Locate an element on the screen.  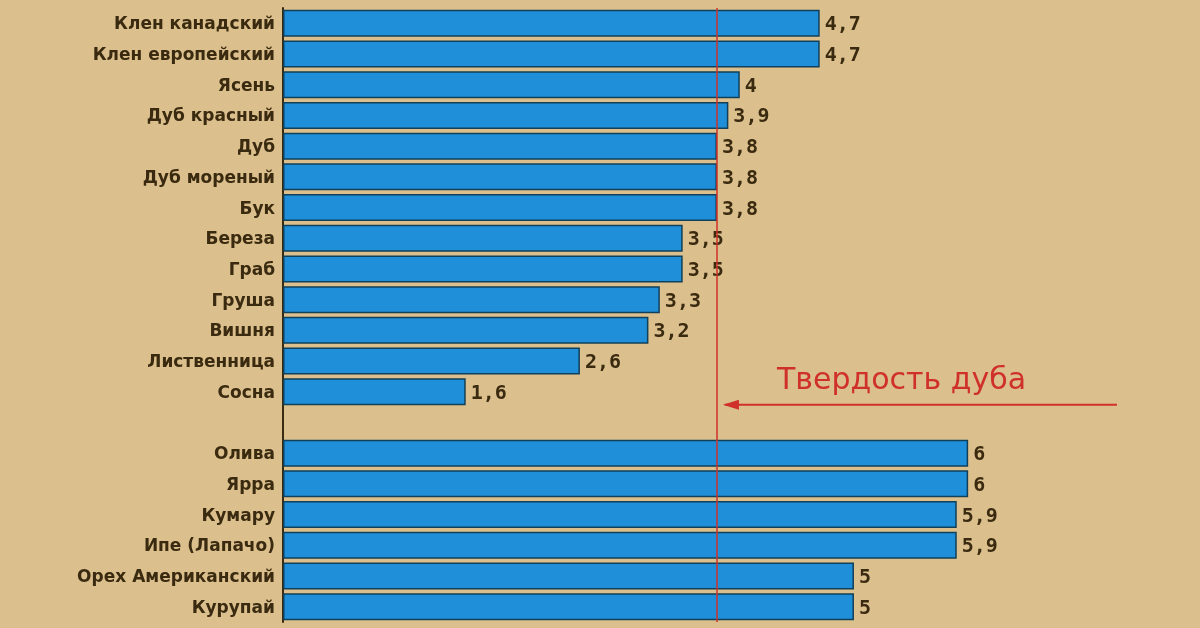
y-tick-label: Лиственница is located at coordinates (211, 361).